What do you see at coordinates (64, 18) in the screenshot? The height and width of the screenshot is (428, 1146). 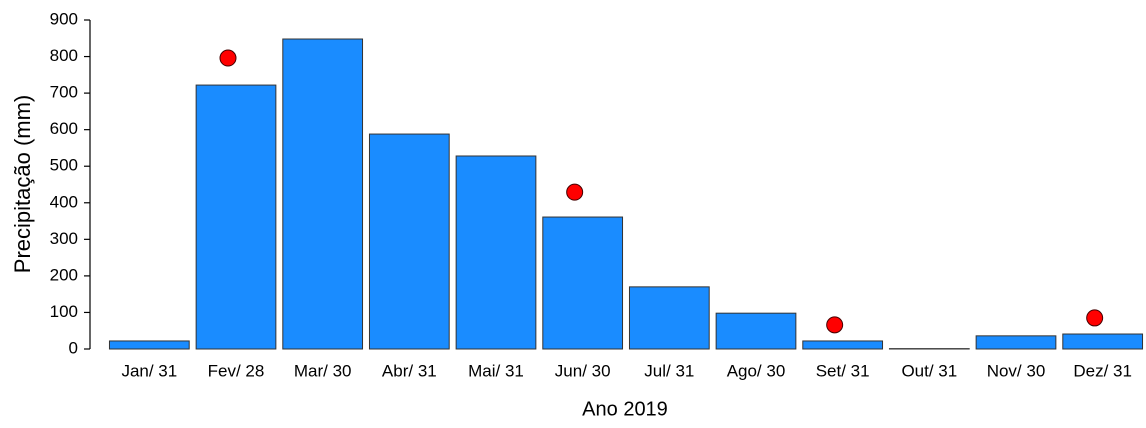 I see `y-tick-label: 900` at bounding box center [64, 18].